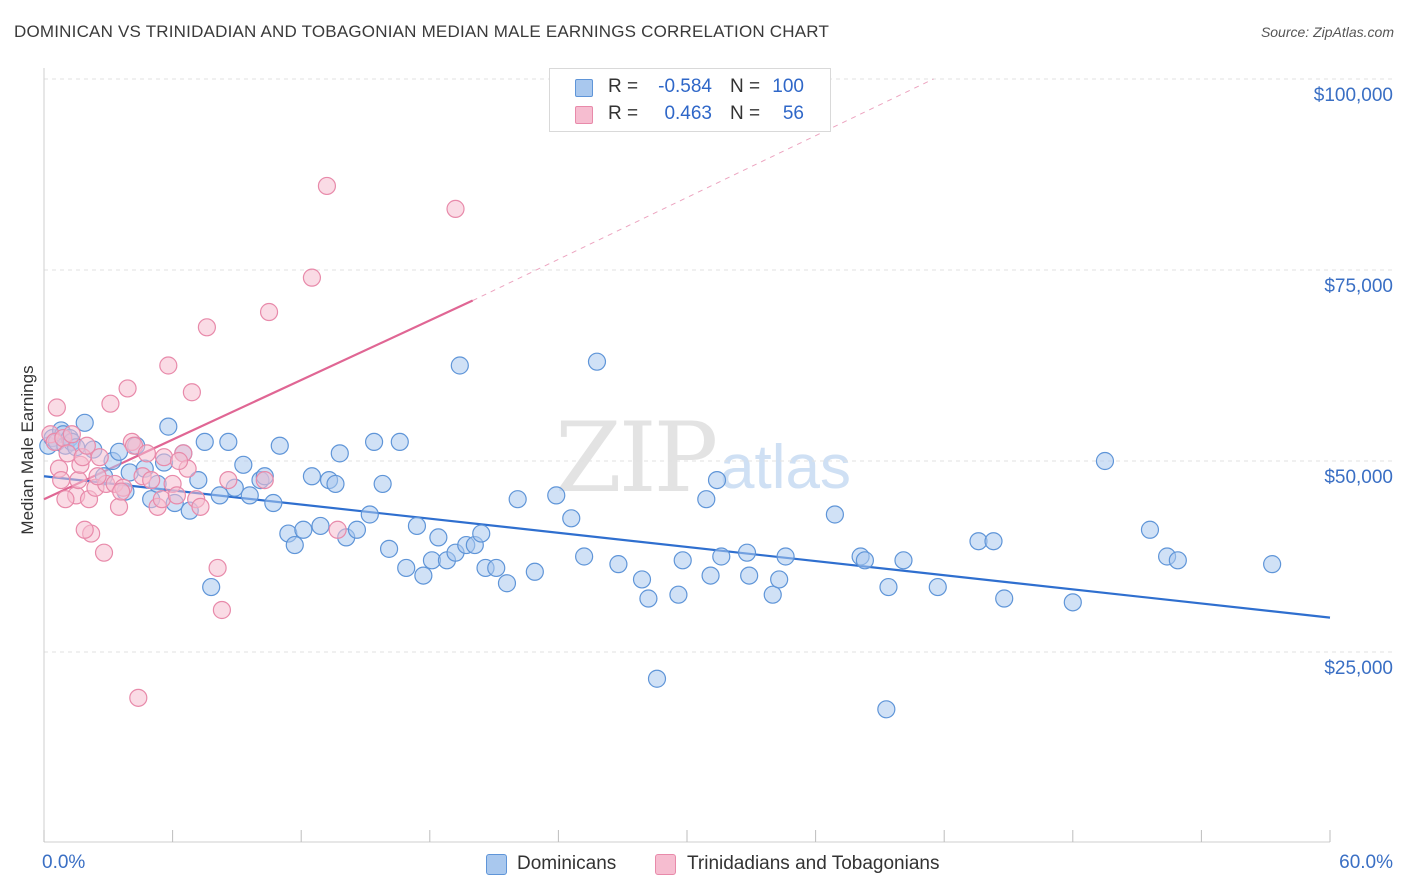 The width and height of the screenshot is (1406, 892). I want to click on y-axis-label: Median Male Earnings, so click(27, 450).